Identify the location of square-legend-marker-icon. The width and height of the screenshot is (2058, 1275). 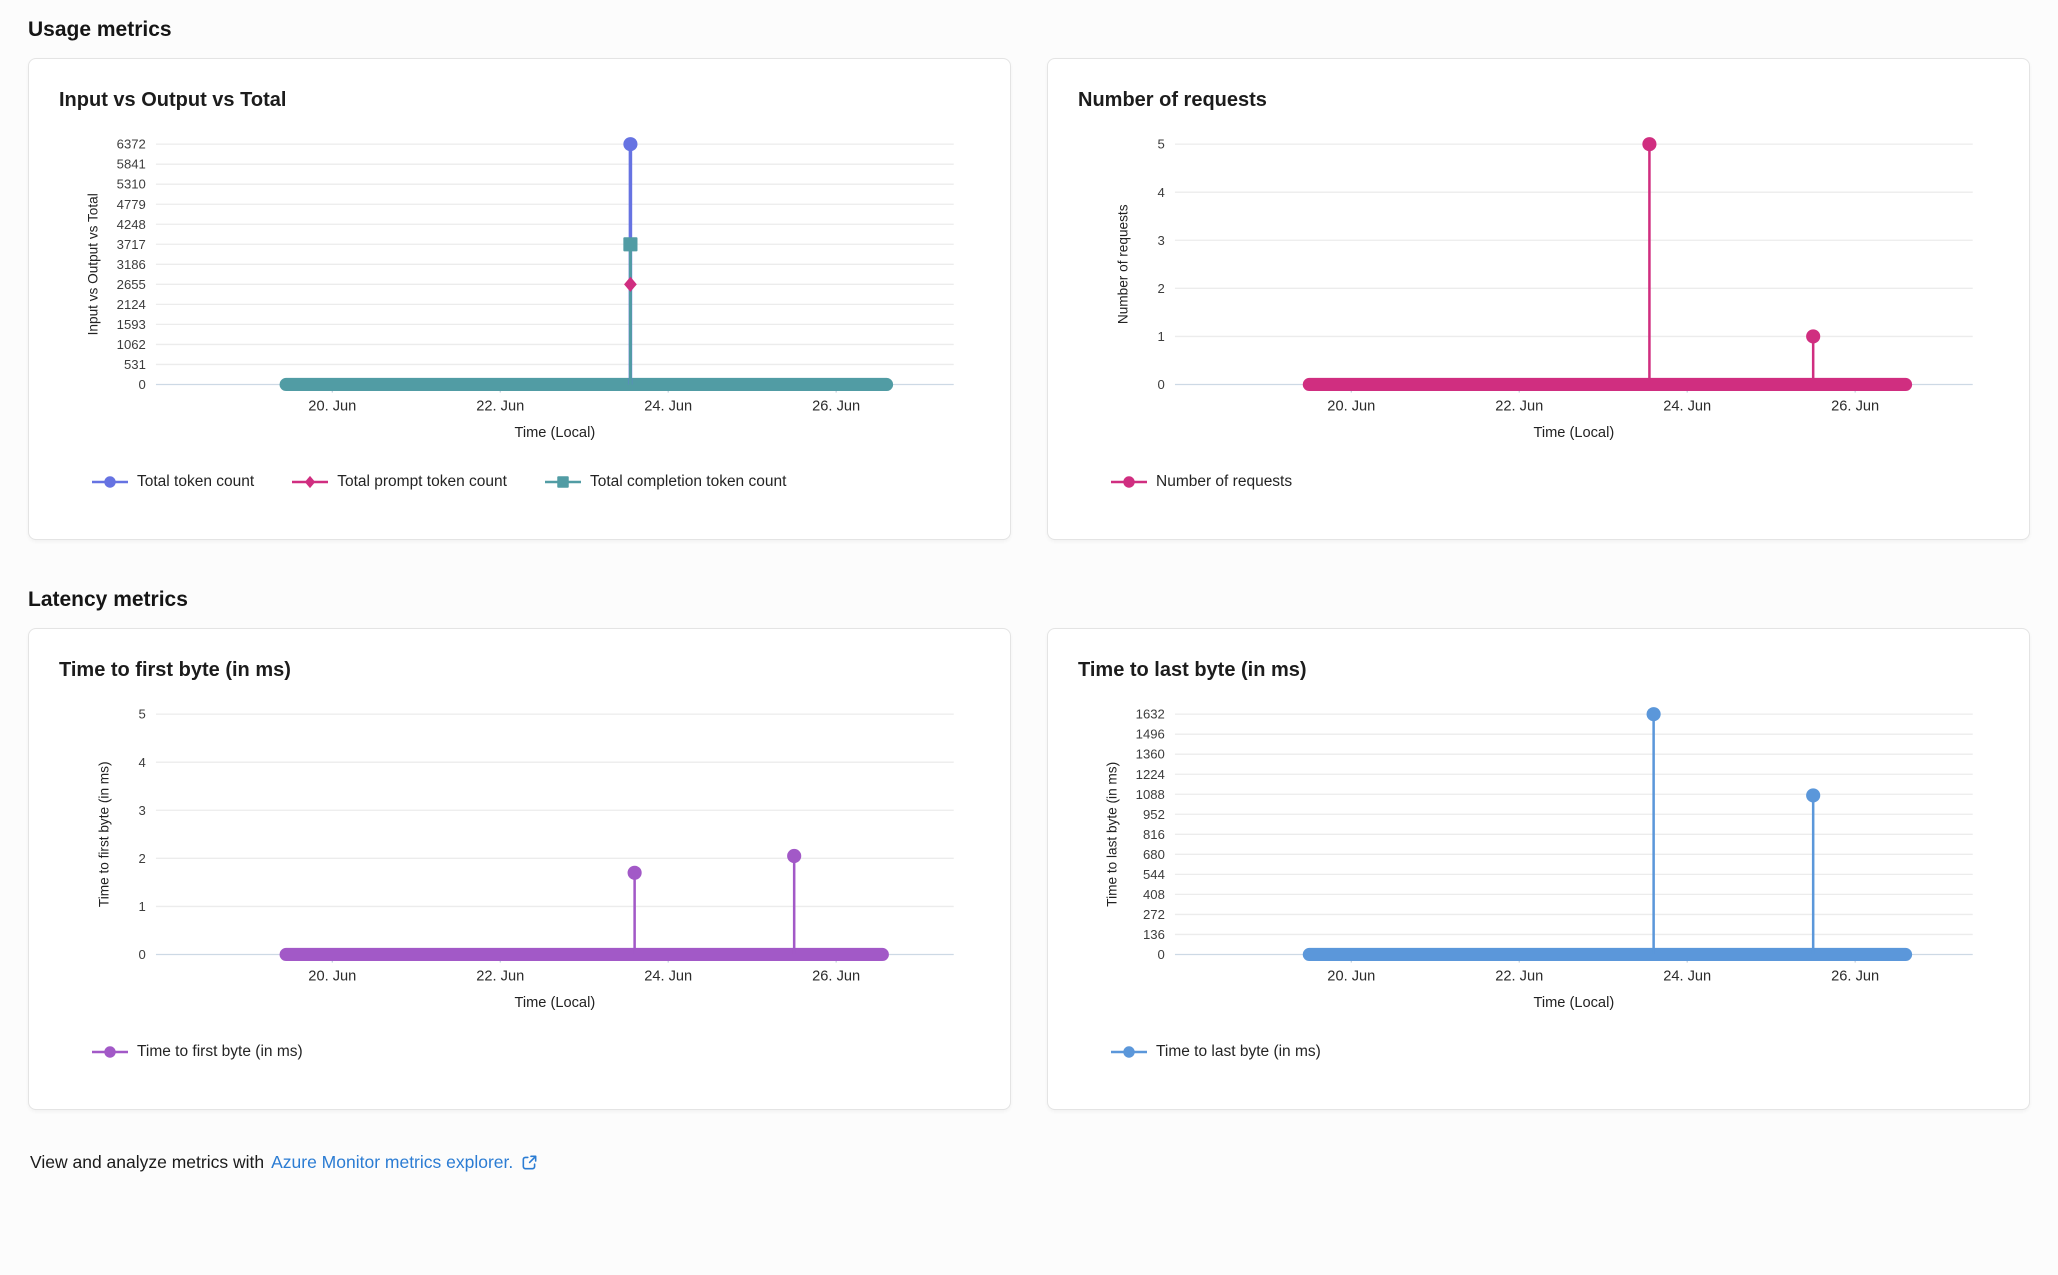
(562, 482).